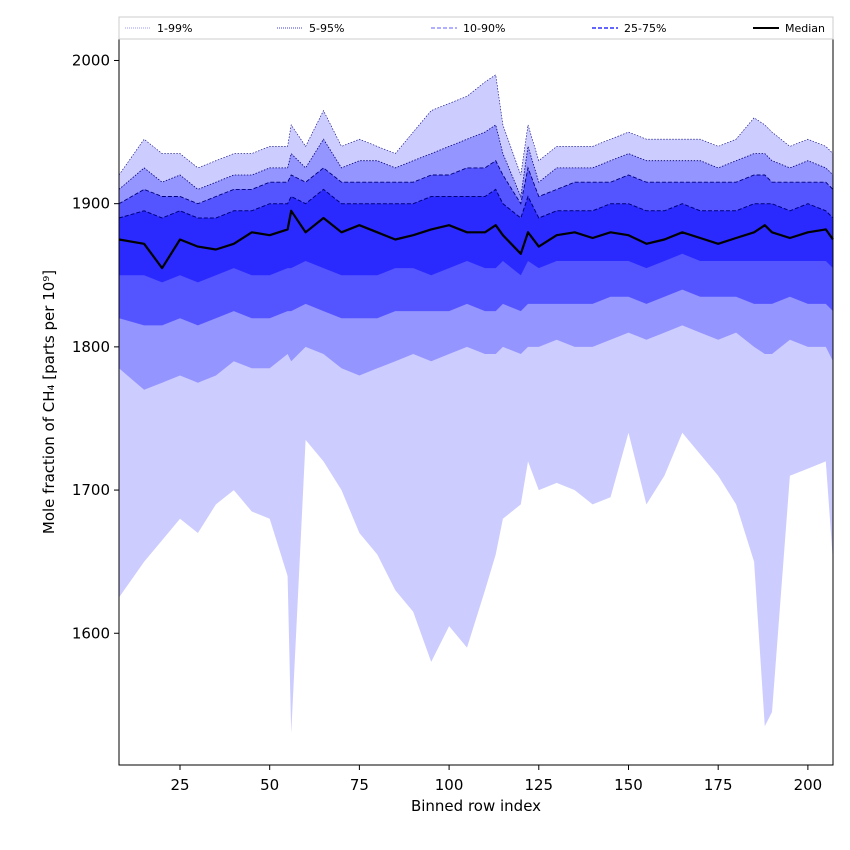 This screenshot has height=850, width=850. I want to click on band-25-75-, so click(476, 236).